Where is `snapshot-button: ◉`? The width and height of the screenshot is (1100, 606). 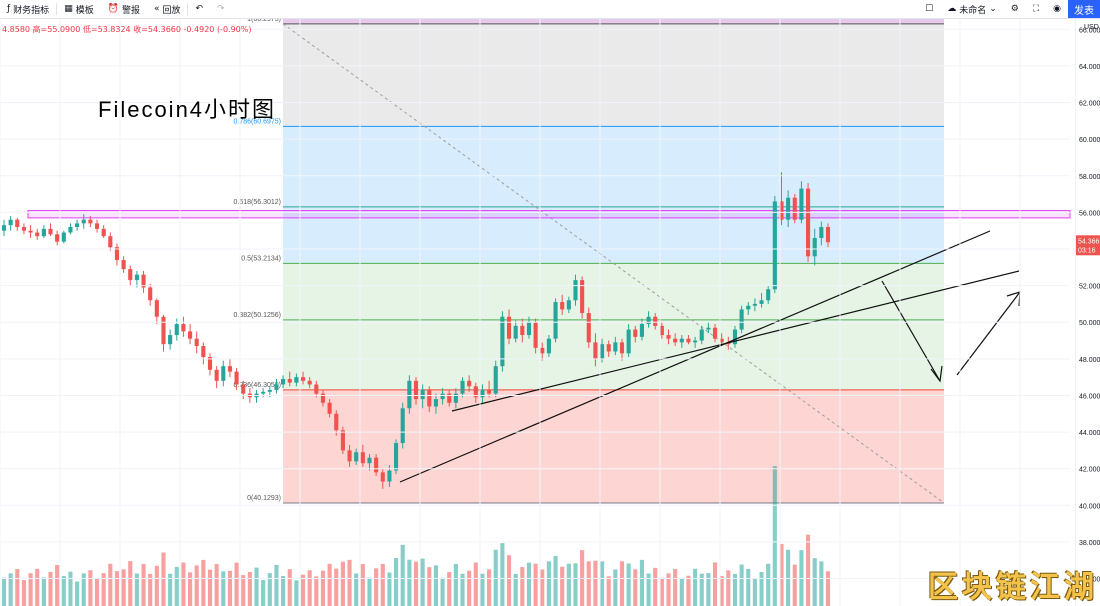 snapshot-button: ◉ is located at coordinates (1057, 9).